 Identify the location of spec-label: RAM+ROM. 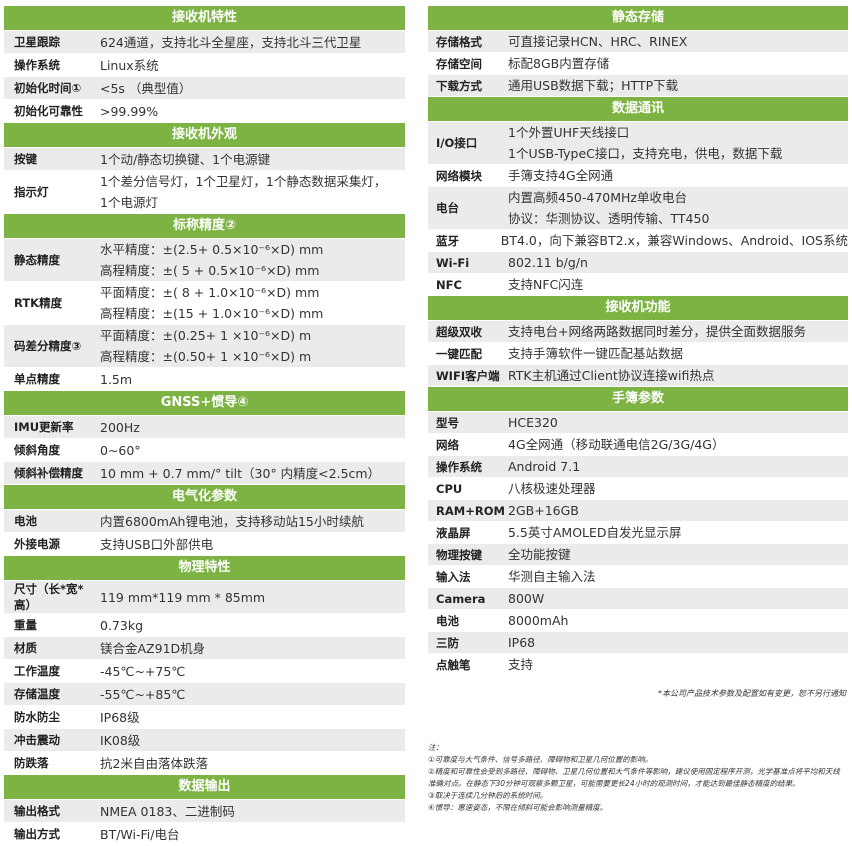
(470, 510).